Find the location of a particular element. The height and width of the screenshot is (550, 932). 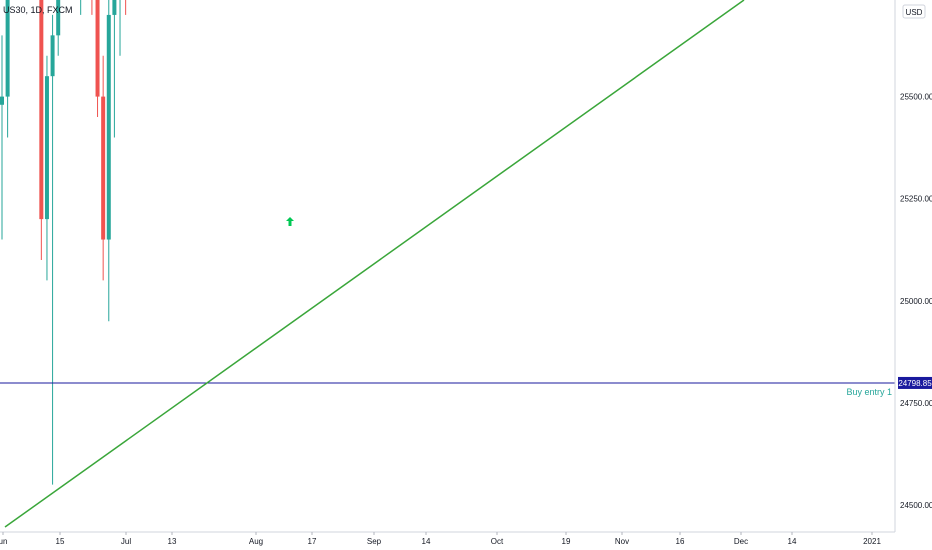

price-tick-label: 25500.00 is located at coordinates (916, 97).